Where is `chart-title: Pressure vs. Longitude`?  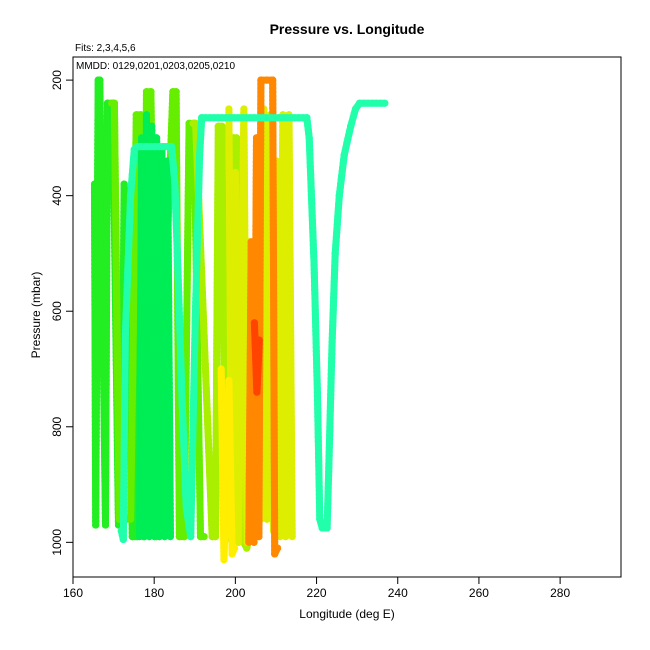
chart-title: Pressure vs. Longitude is located at coordinates (347, 29).